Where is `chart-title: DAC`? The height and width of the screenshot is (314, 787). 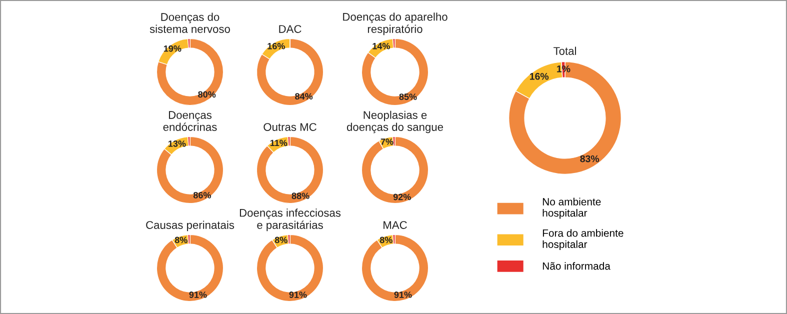 chart-title: DAC is located at coordinates (290, 29).